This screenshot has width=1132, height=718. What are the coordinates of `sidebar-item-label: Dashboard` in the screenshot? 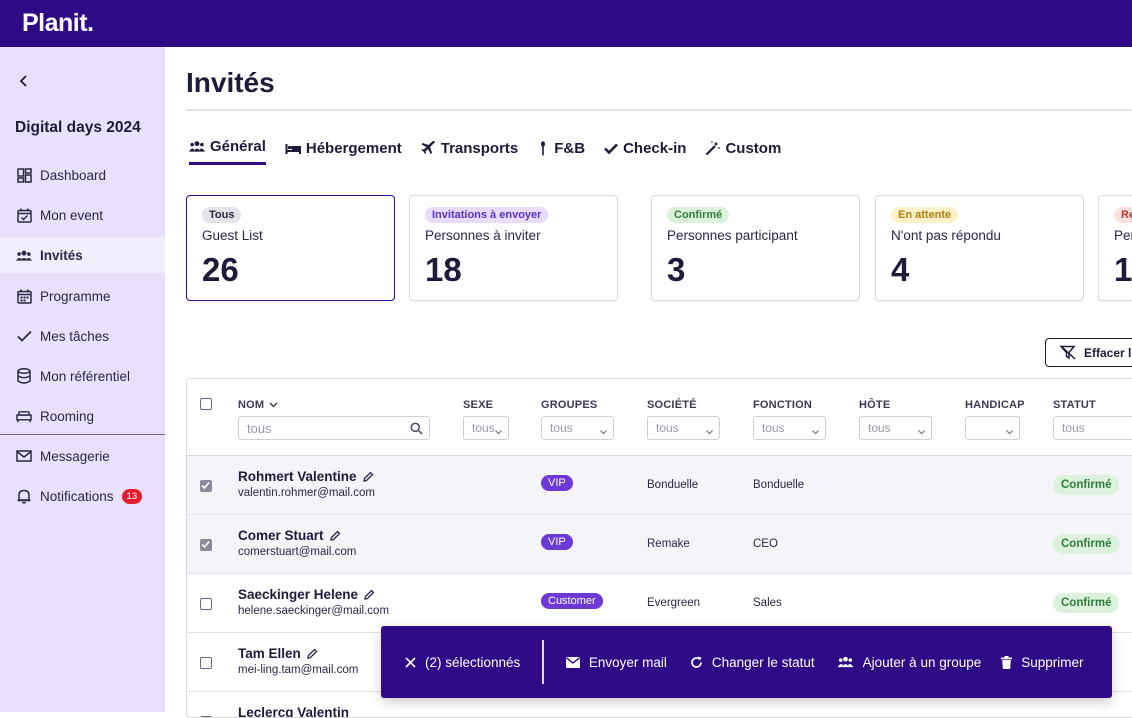 It's located at (73, 175).